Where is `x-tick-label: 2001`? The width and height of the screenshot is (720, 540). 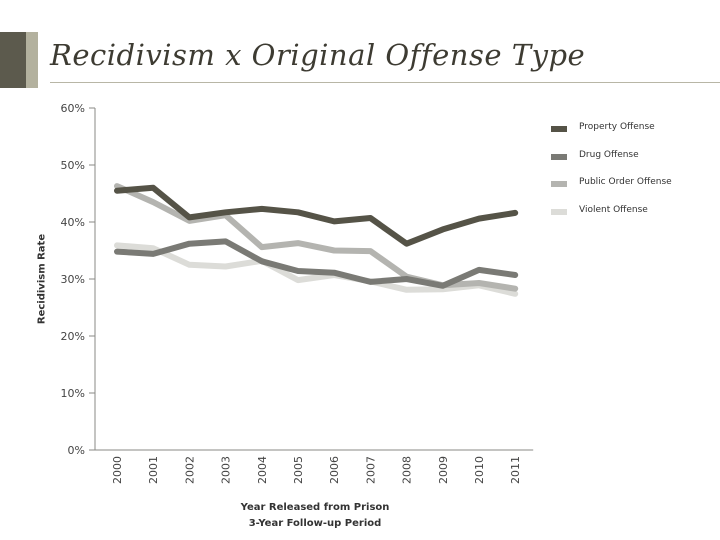 x-tick-label: 2001 is located at coordinates (153, 470).